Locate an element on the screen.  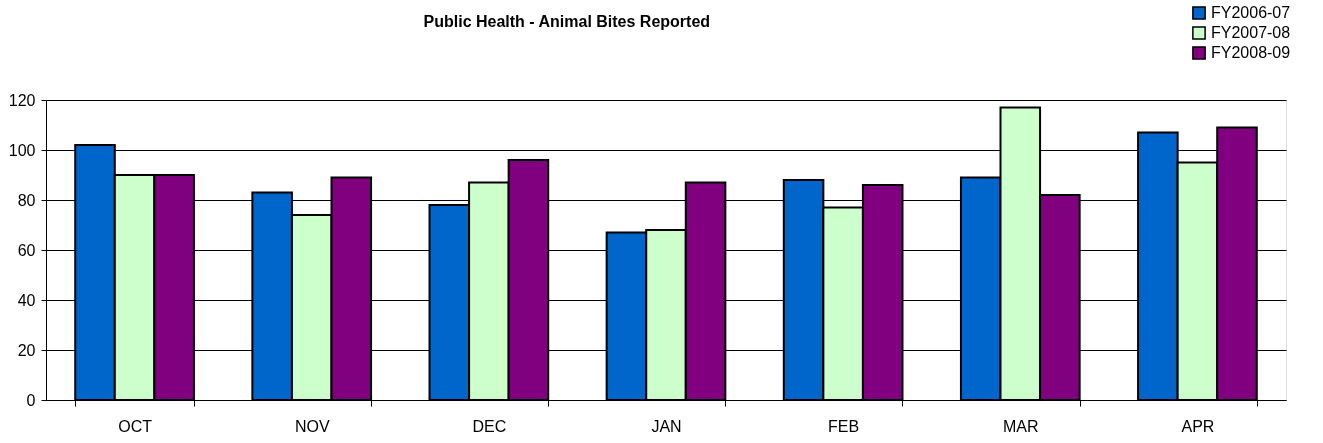
y-tick-label: 0 is located at coordinates (31, 400).